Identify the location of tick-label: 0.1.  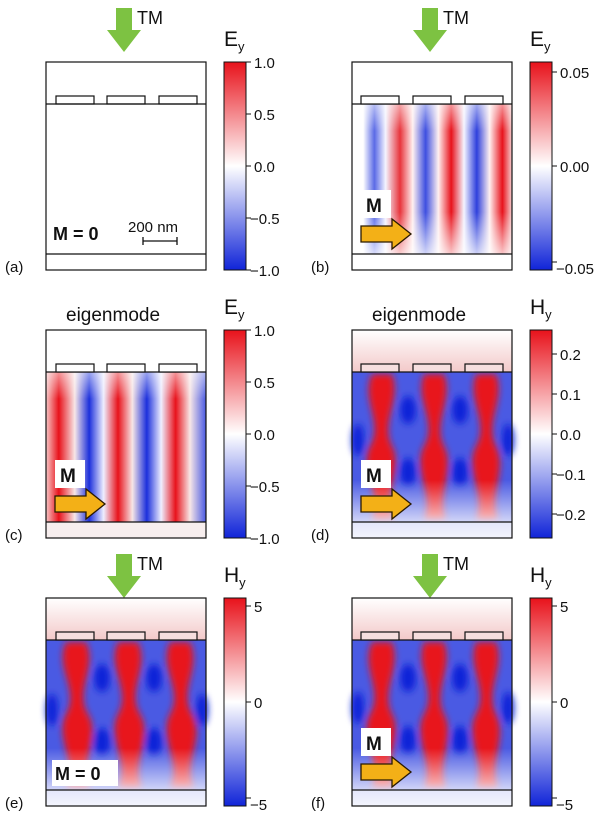
(570, 395).